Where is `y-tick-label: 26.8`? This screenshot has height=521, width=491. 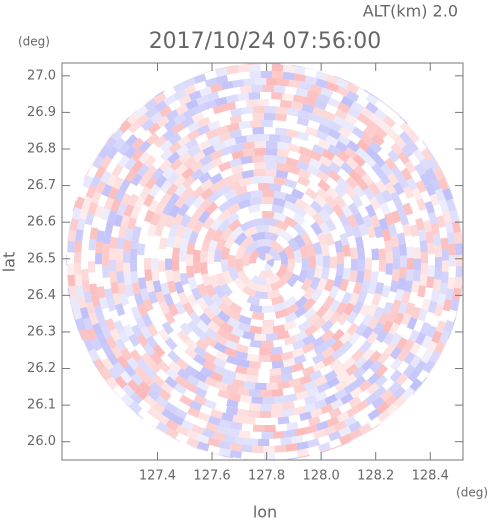 y-tick-label: 26.8 is located at coordinates (41, 148).